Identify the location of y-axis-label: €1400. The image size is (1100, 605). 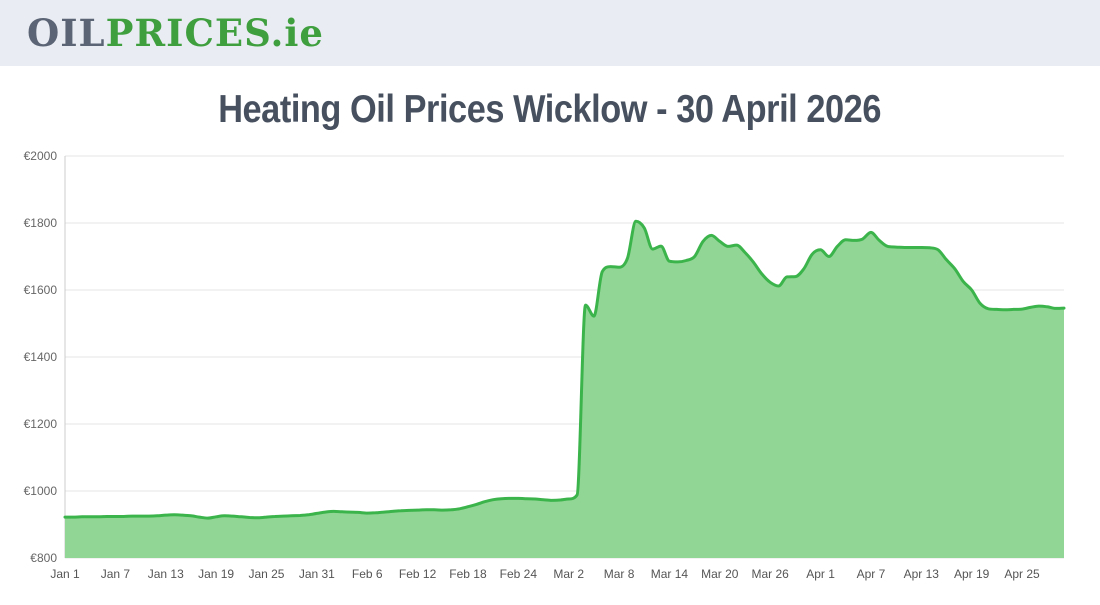
(41, 357).